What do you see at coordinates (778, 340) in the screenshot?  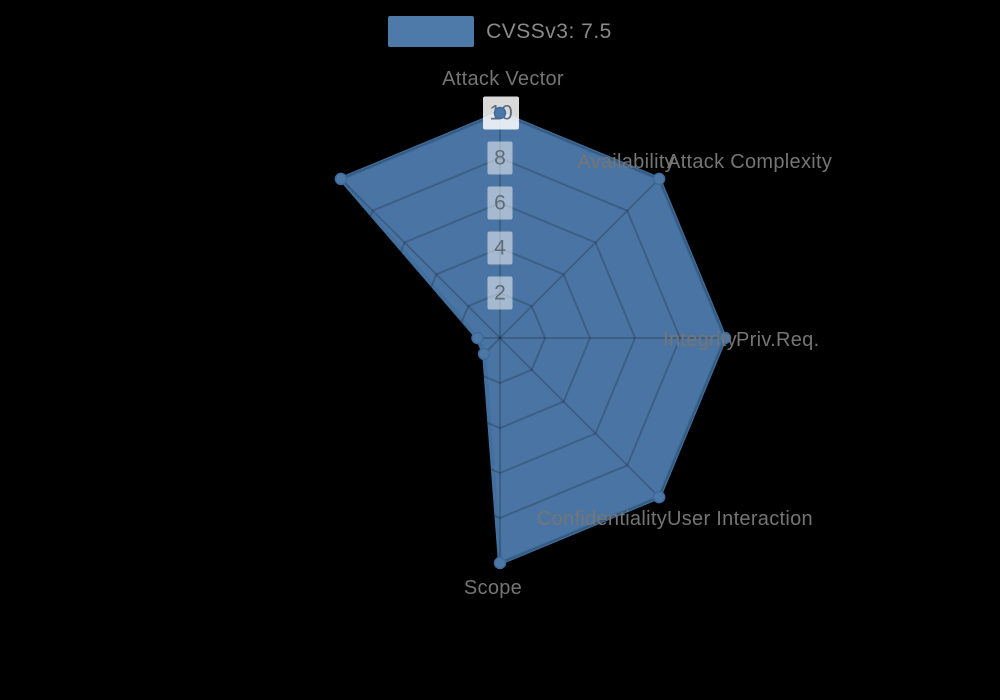 I see `axis-label-priv-req: Priv.Req.` at bounding box center [778, 340].